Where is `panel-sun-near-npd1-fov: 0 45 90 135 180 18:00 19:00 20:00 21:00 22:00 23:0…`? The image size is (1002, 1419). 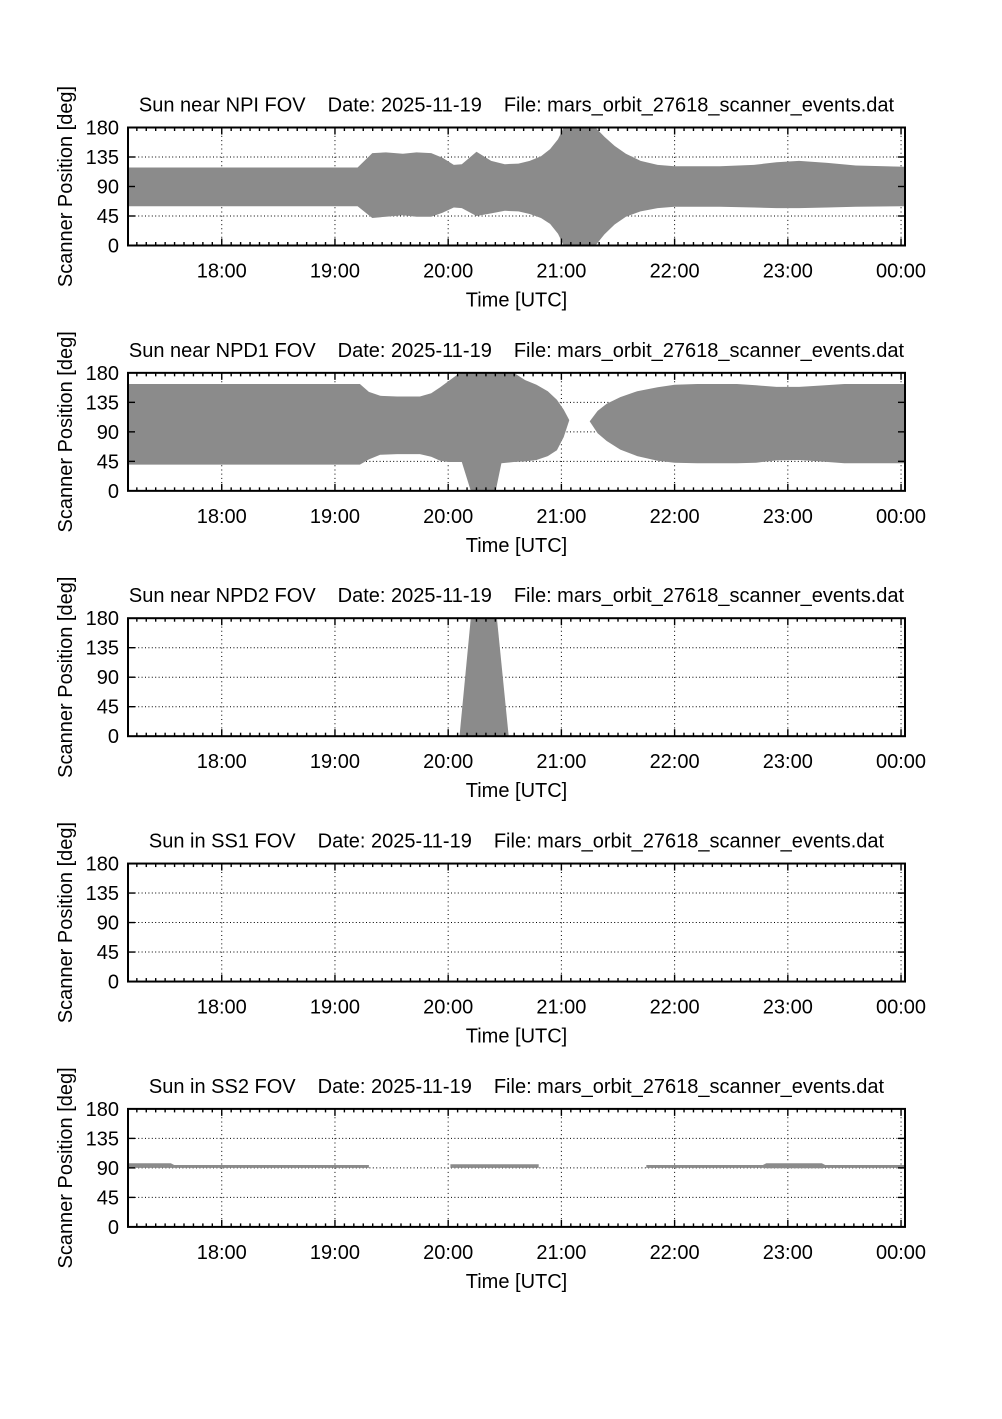 panel-sun-near-npd1-fov: 0 45 90 135 180 18:00 19:00 20:00 21:00 22:00 23:0… is located at coordinates (490, 444).